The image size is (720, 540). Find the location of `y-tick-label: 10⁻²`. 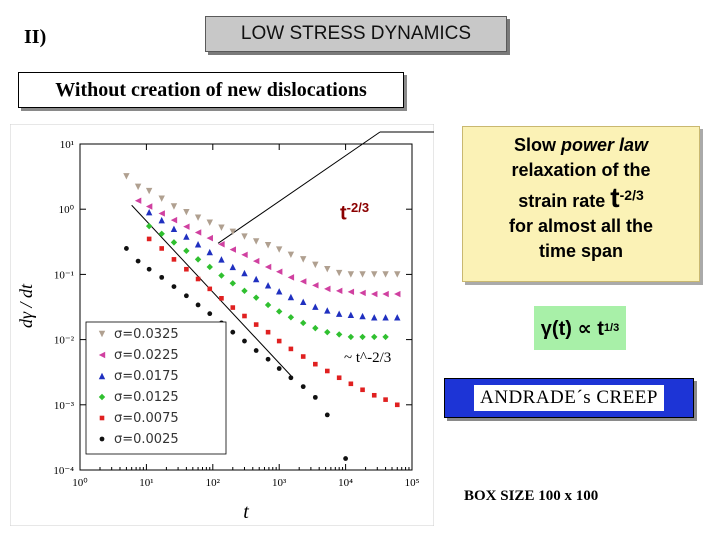

y-tick-label: 10⁻² is located at coordinates (64, 341).